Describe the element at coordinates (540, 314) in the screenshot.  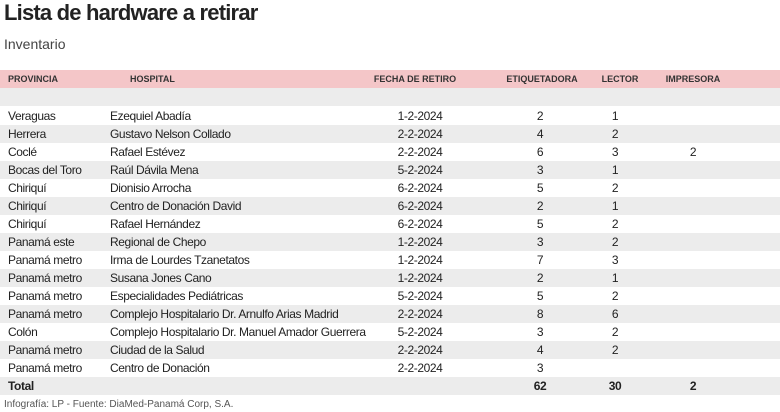
I see `table-cell: 8` at that location.